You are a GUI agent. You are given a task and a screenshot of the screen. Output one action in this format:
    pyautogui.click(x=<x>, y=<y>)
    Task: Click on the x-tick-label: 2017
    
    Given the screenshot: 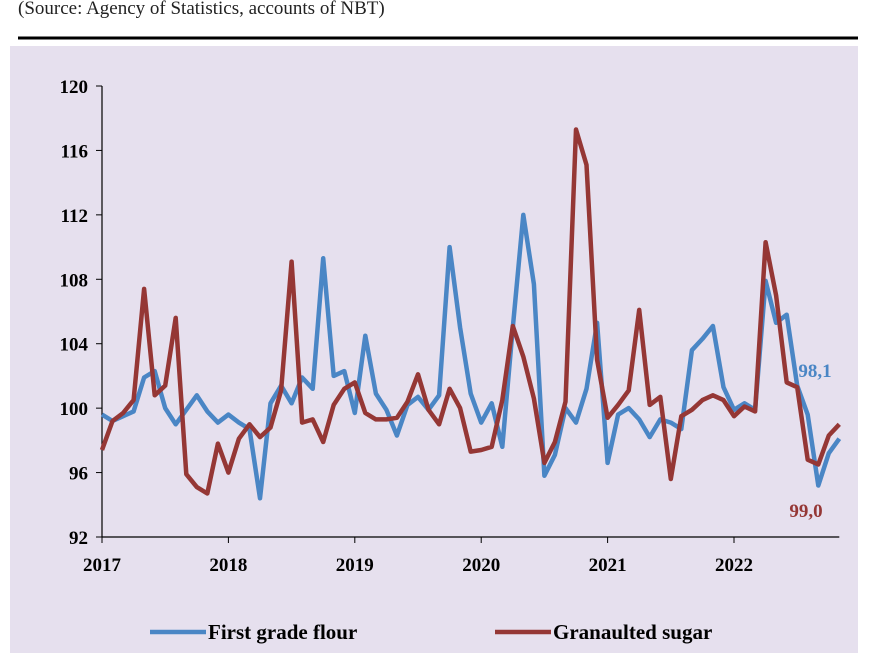 What is the action you would take?
    pyautogui.click(x=102, y=565)
    